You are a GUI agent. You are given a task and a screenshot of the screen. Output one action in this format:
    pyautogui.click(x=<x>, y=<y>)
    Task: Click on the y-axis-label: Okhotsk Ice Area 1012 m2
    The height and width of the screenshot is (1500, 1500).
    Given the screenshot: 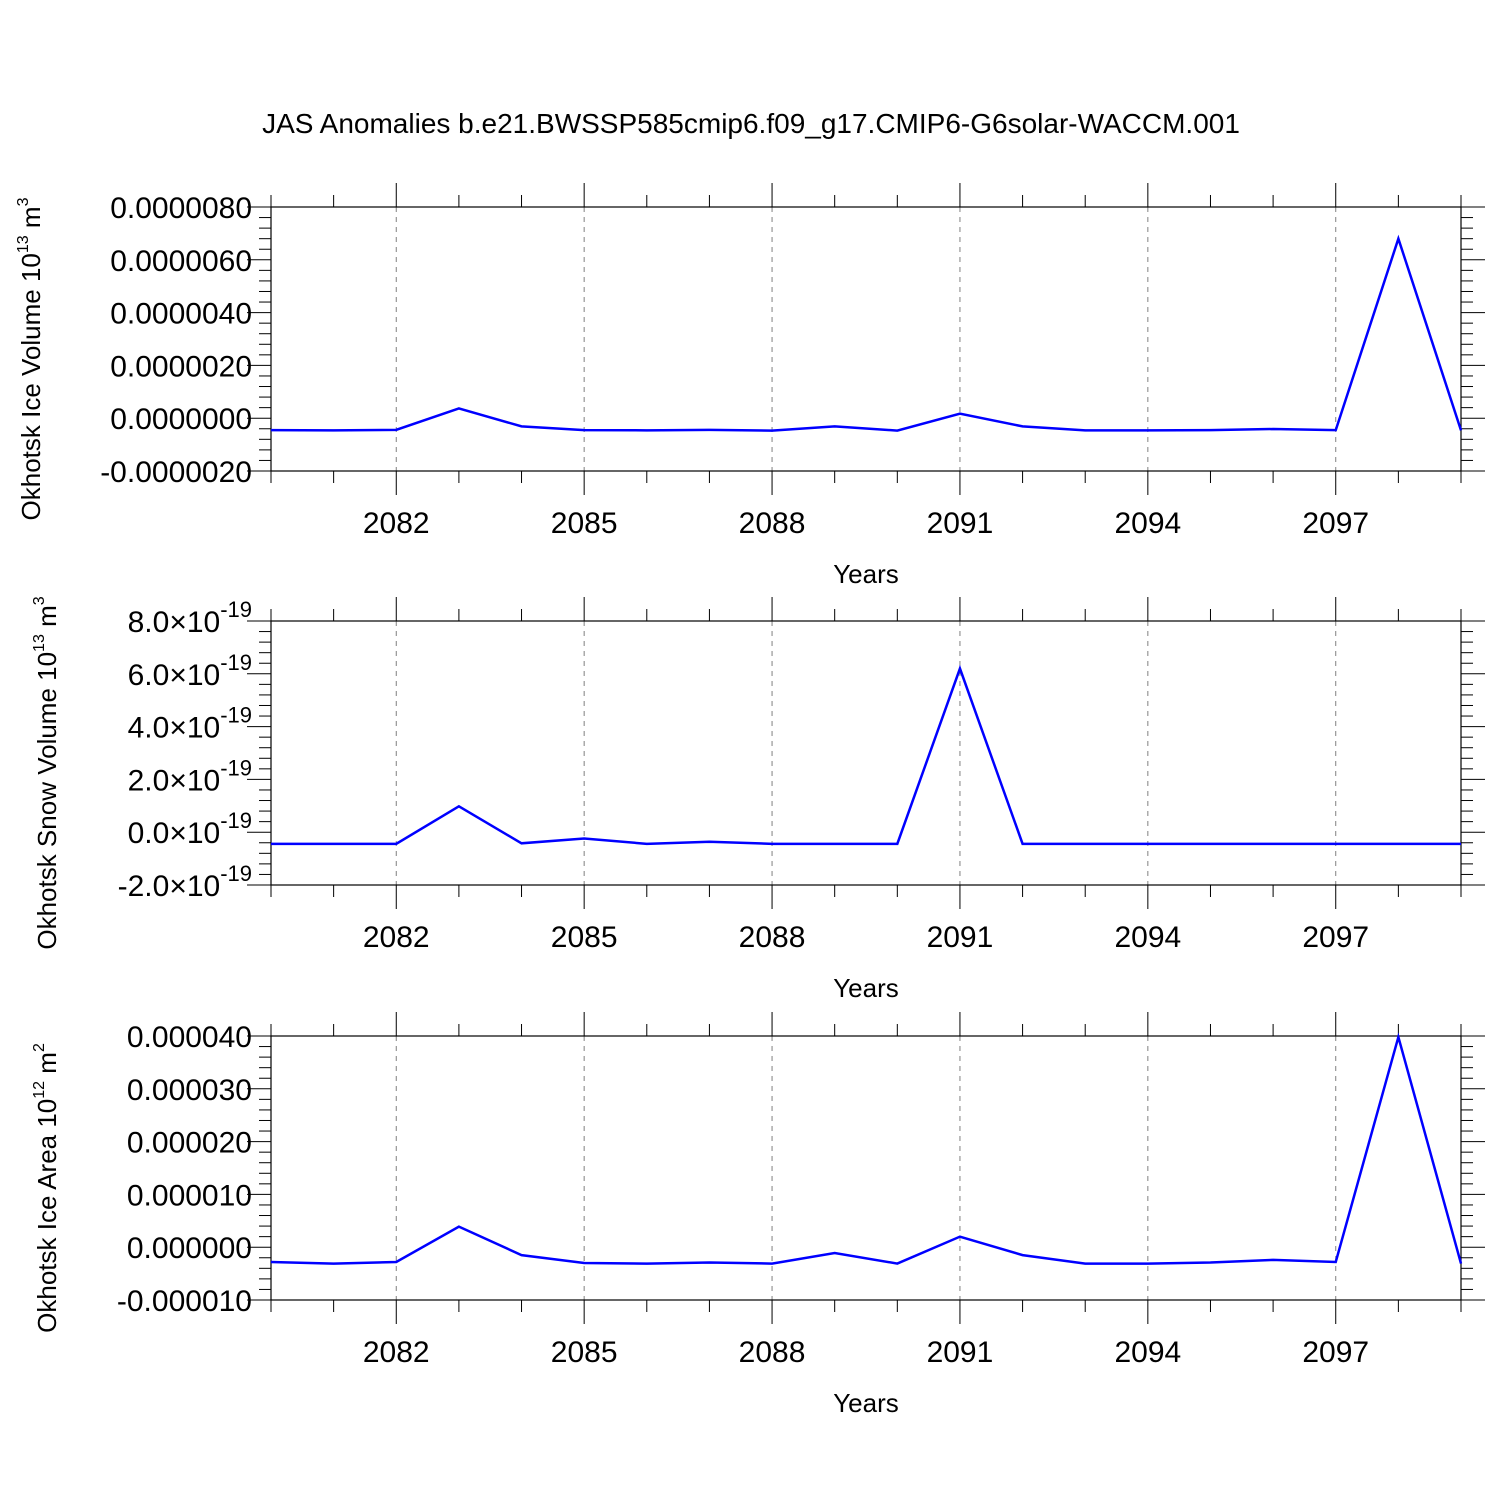 What is the action you would take?
    pyautogui.click(x=46, y=1188)
    